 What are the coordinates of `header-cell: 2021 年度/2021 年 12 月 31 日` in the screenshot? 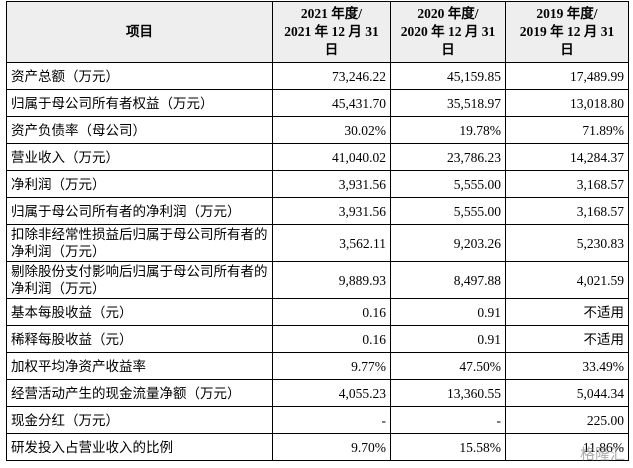 It's located at (331, 32).